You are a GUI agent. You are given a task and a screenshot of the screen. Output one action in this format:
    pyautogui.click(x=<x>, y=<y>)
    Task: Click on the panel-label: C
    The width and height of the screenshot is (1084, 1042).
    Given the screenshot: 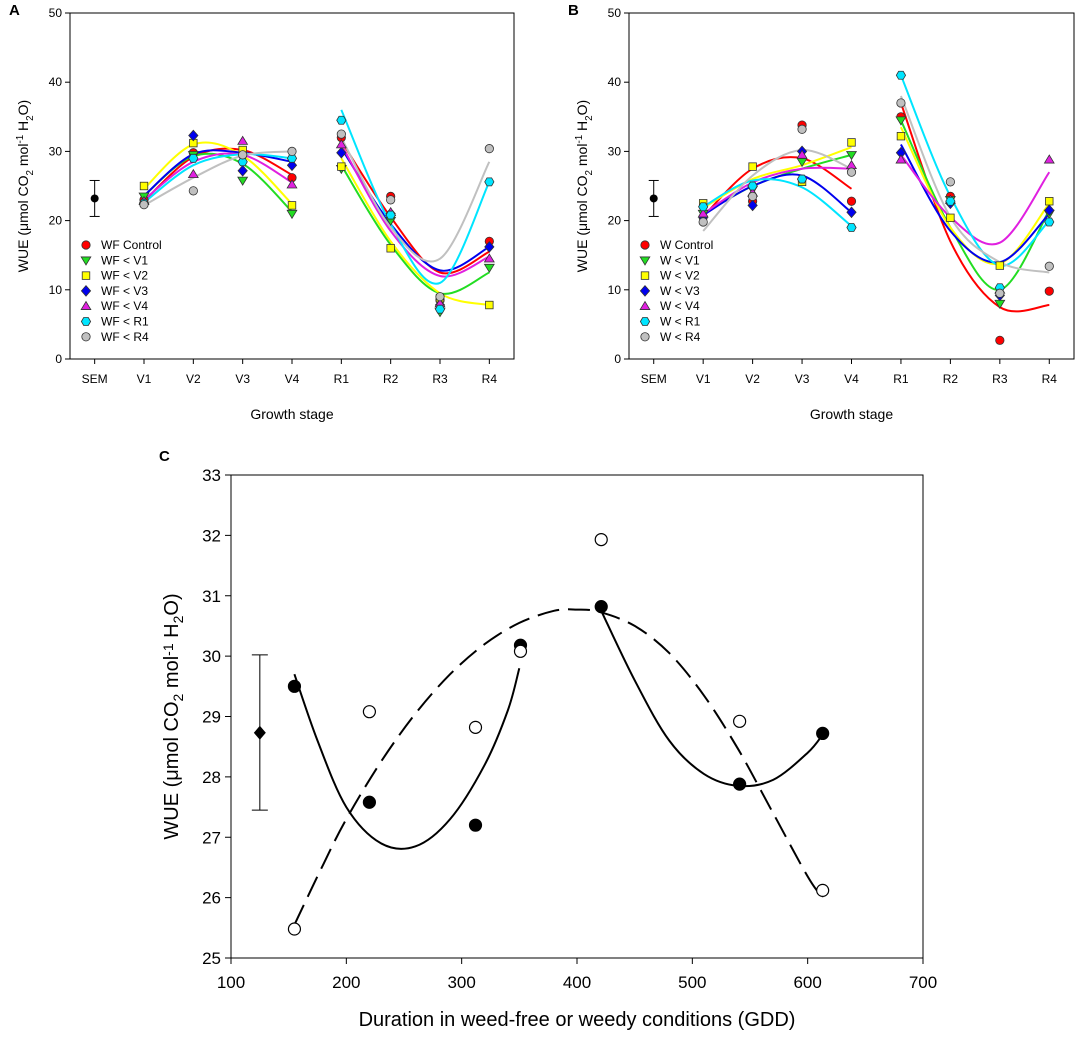 What is the action you would take?
    pyautogui.click(x=164, y=456)
    